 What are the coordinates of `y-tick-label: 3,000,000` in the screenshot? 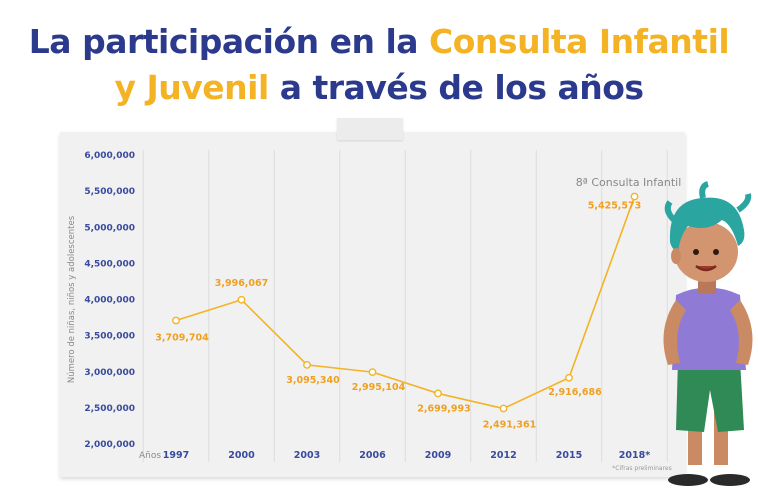 It's located at (109, 373).